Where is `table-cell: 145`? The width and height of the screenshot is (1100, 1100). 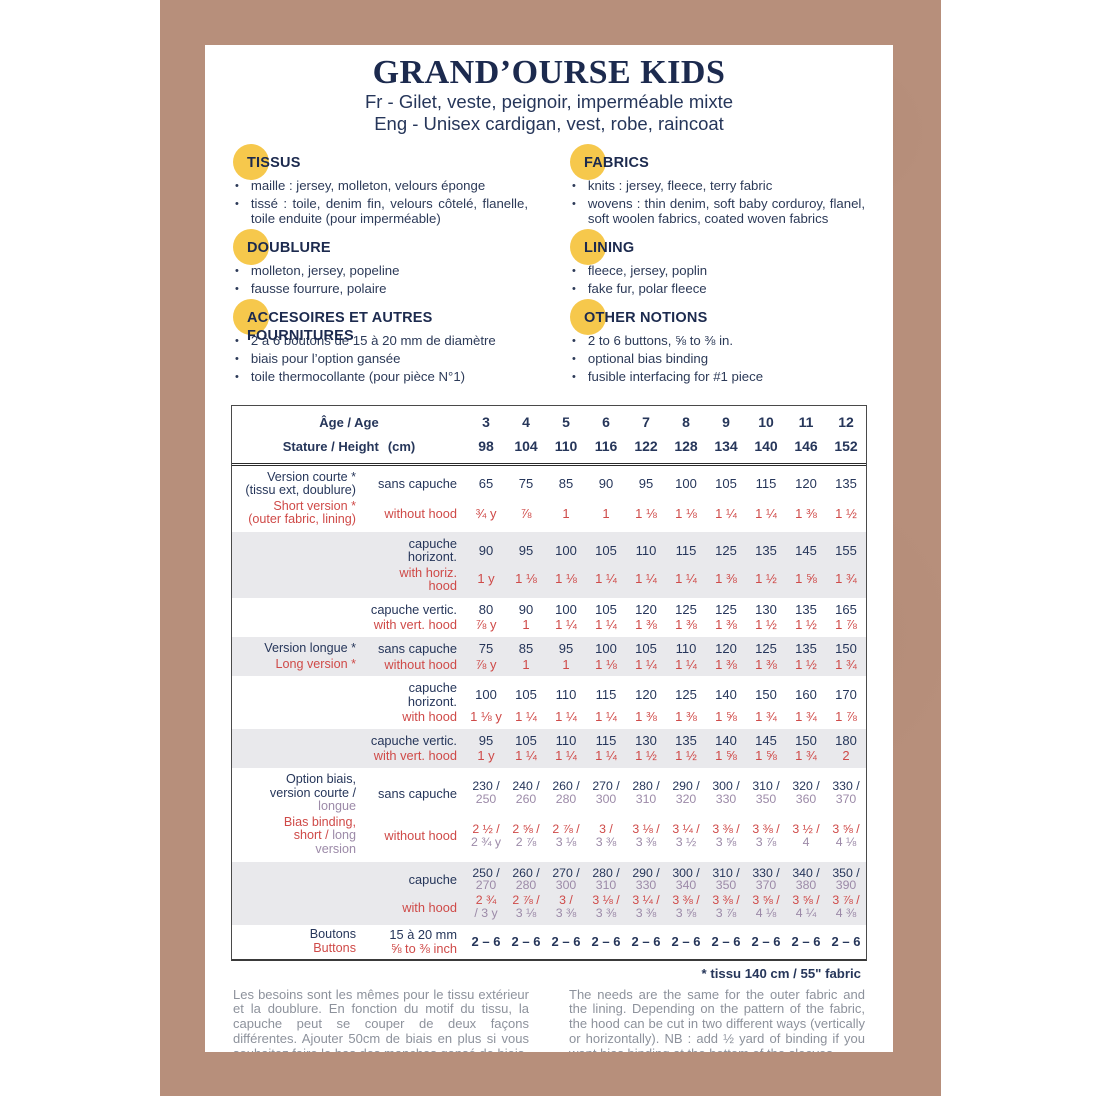 table-cell: 145 is located at coordinates (806, 550).